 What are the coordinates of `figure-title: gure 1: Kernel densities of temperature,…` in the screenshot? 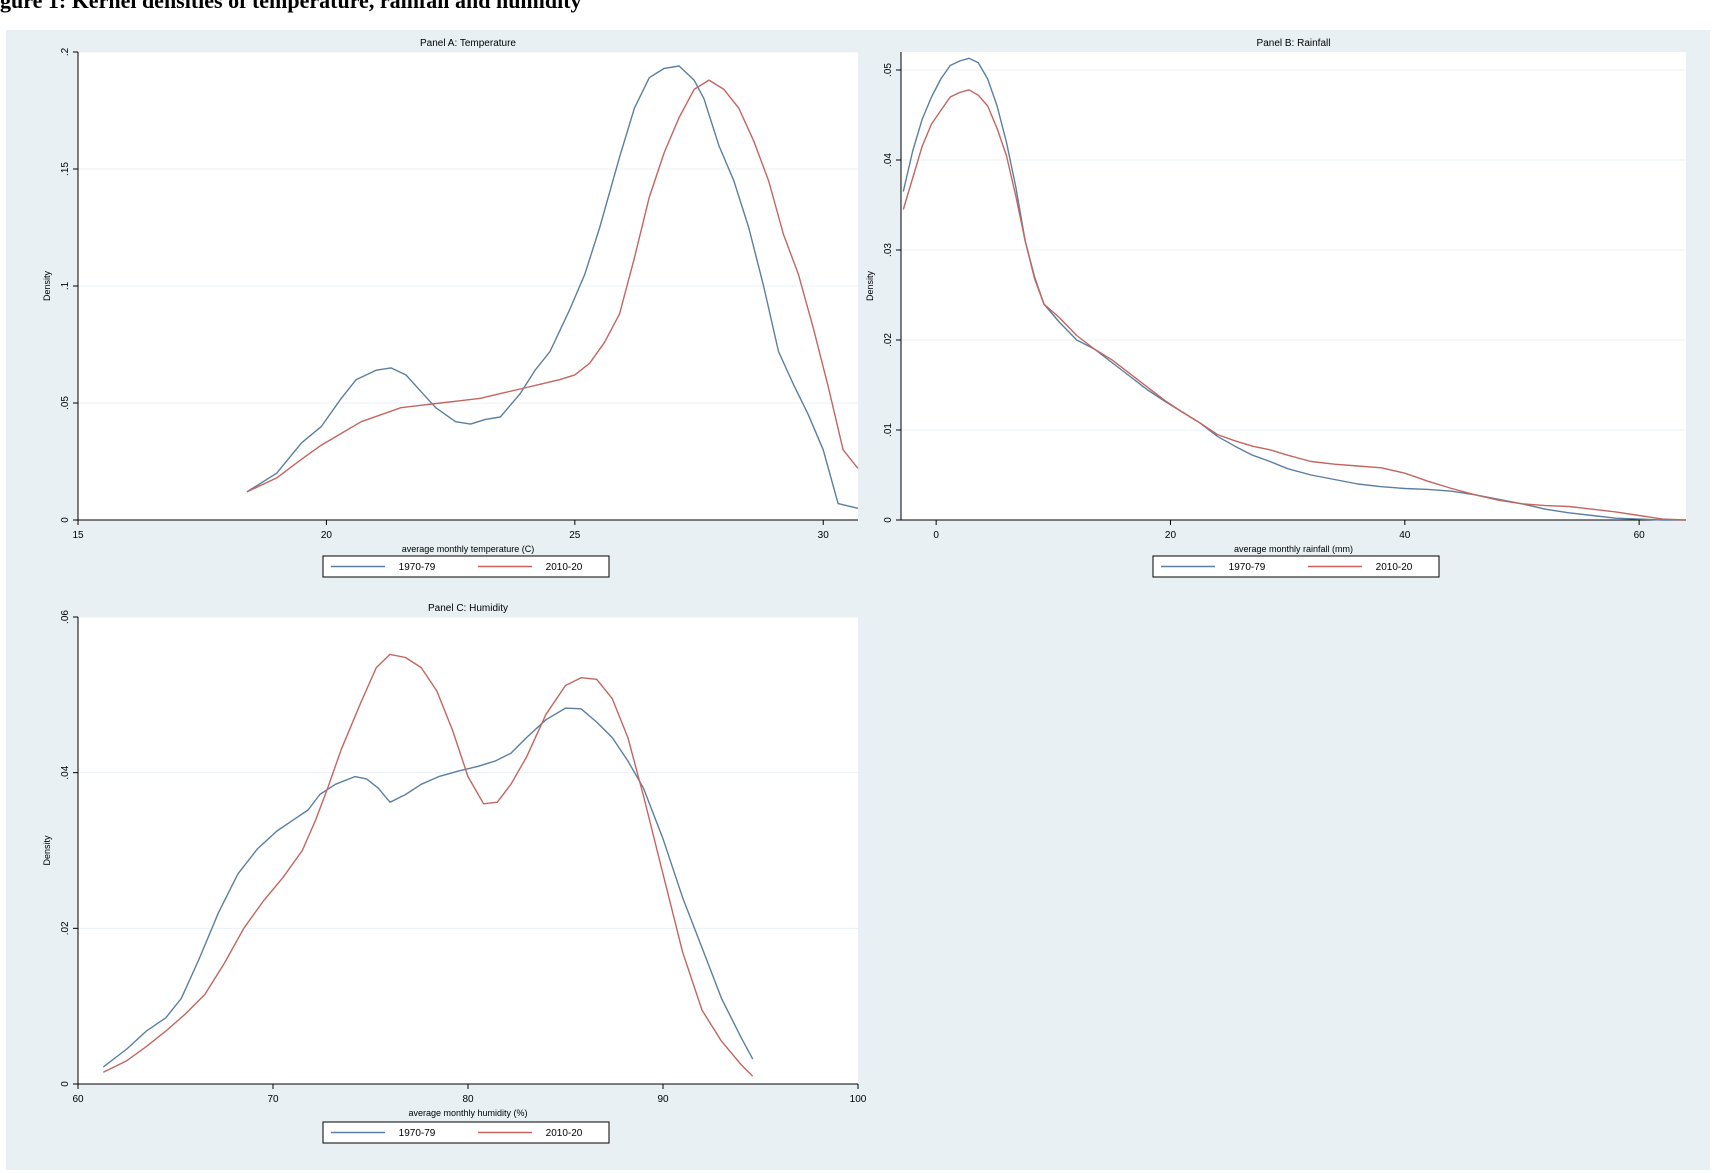 It's located at (291, 6).